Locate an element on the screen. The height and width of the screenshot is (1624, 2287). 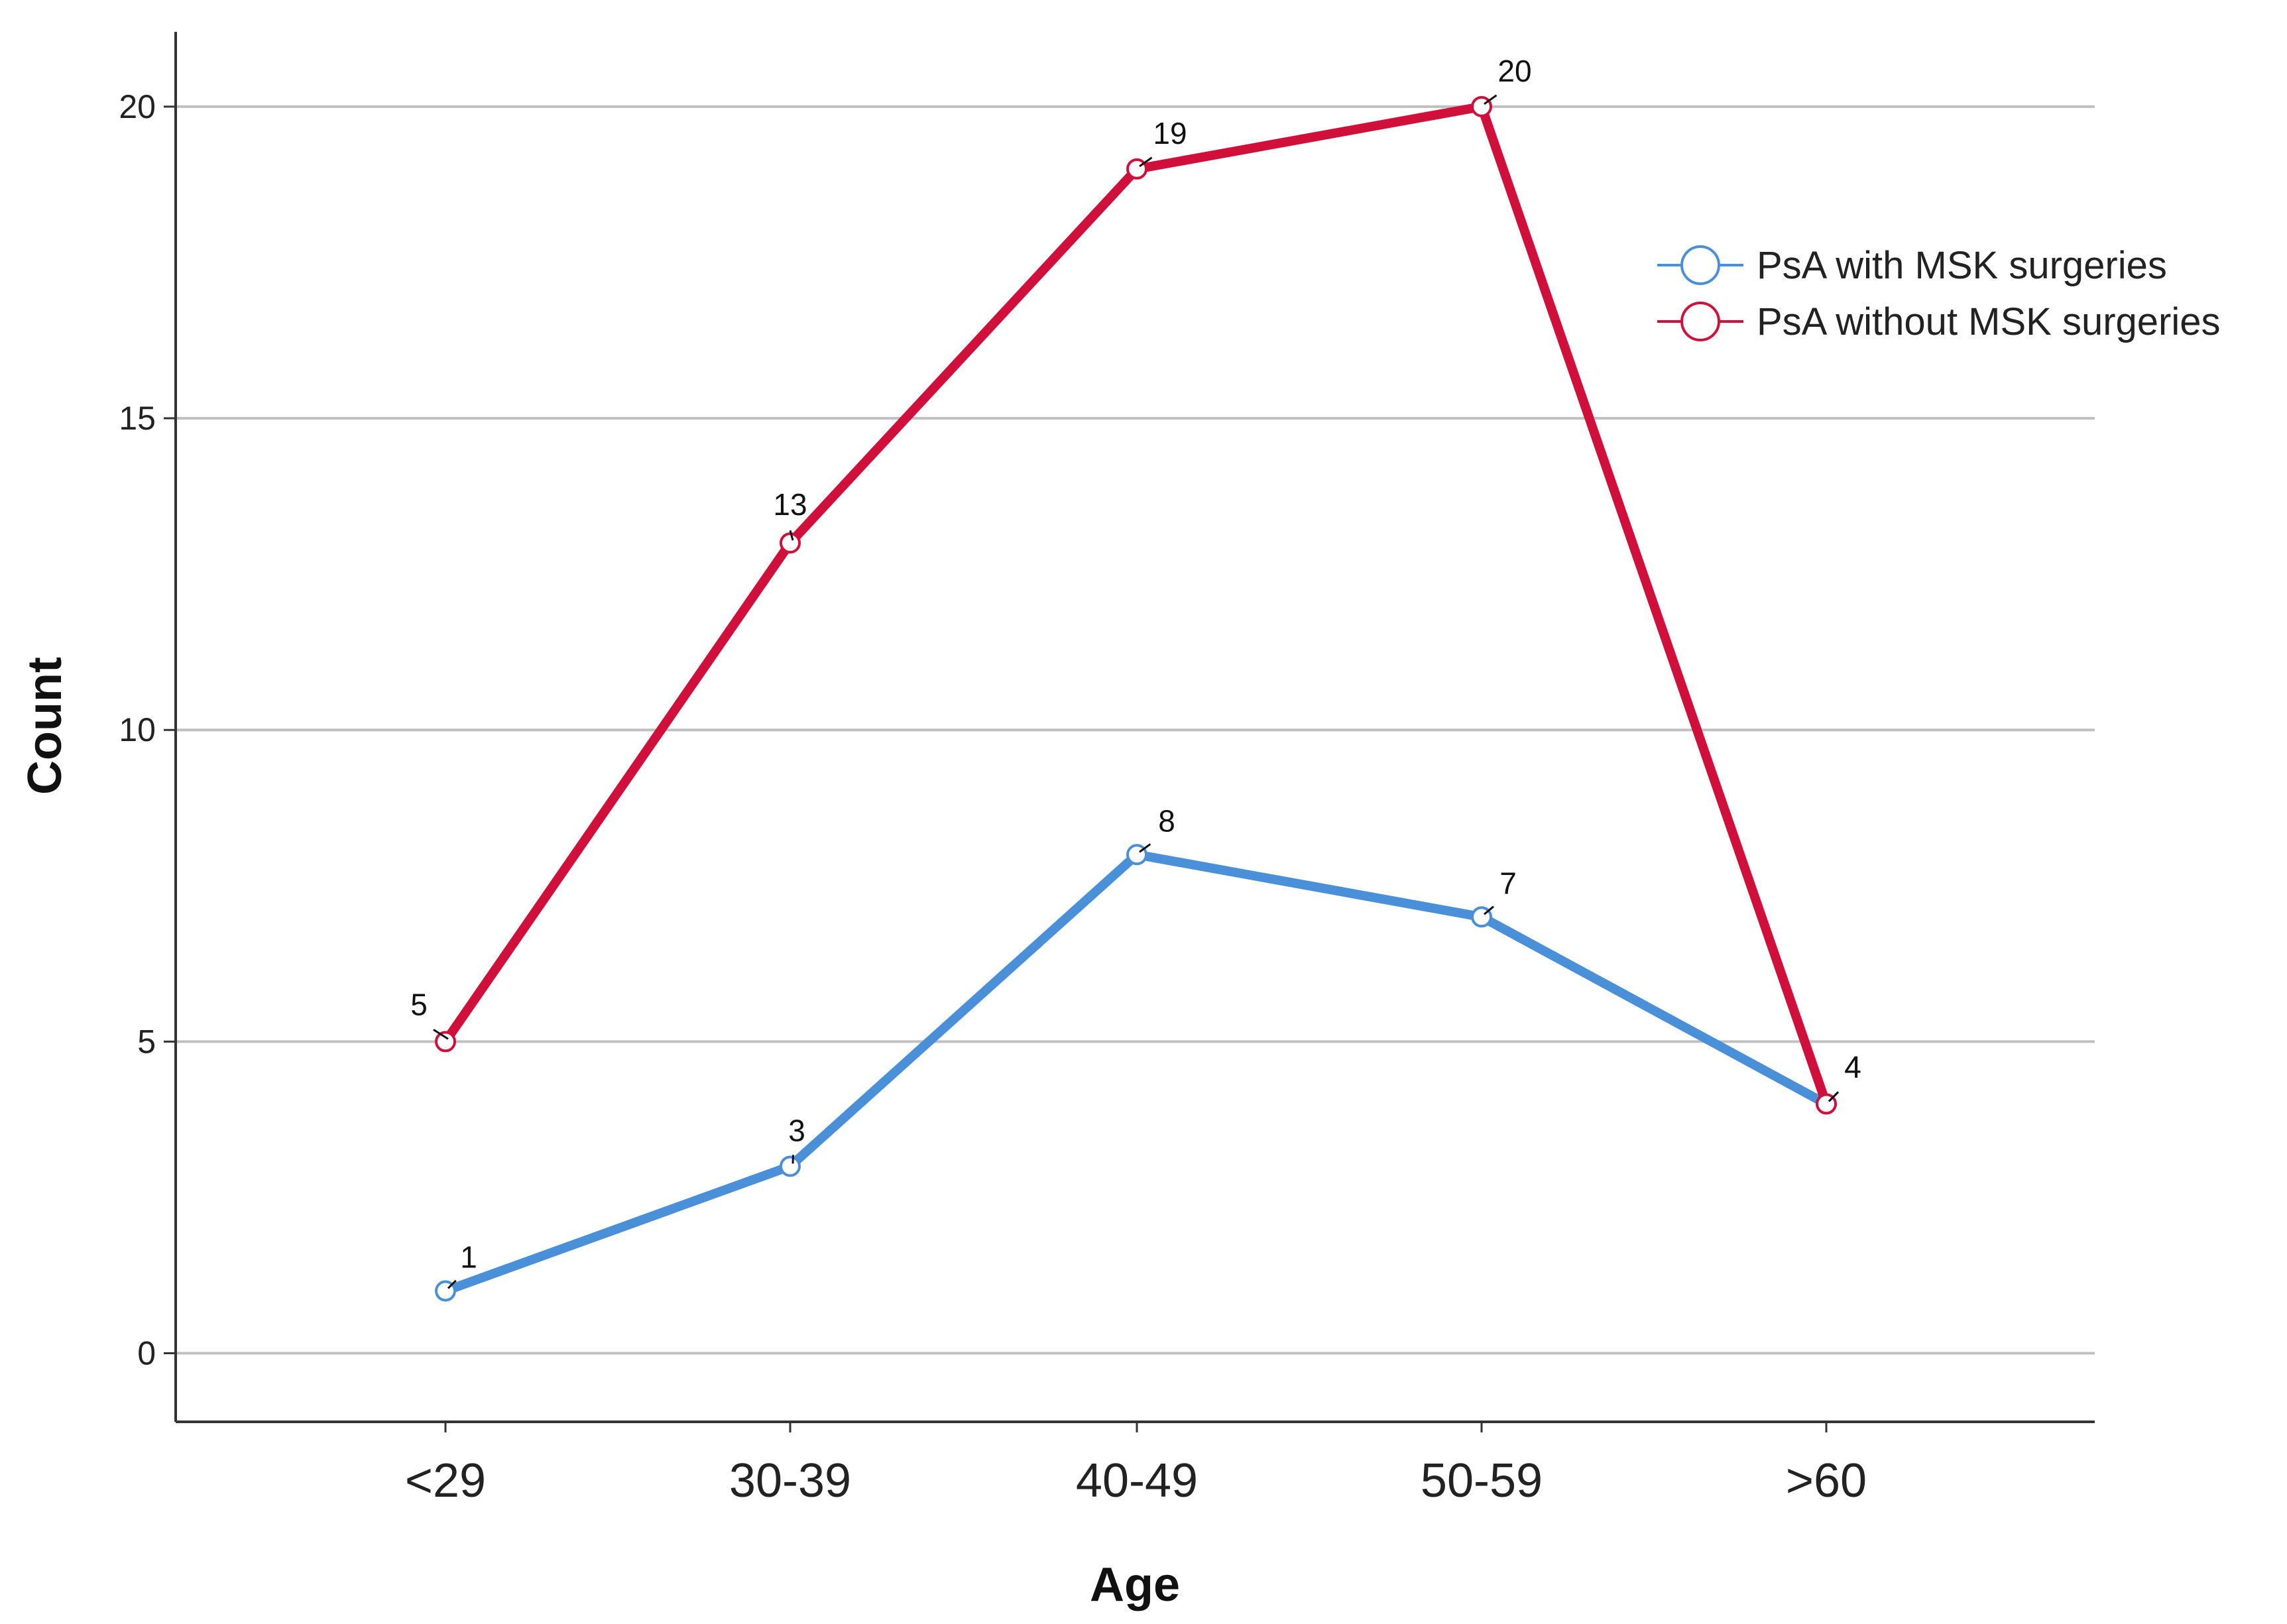
y-tick-label: 5 is located at coordinates (146, 1041).